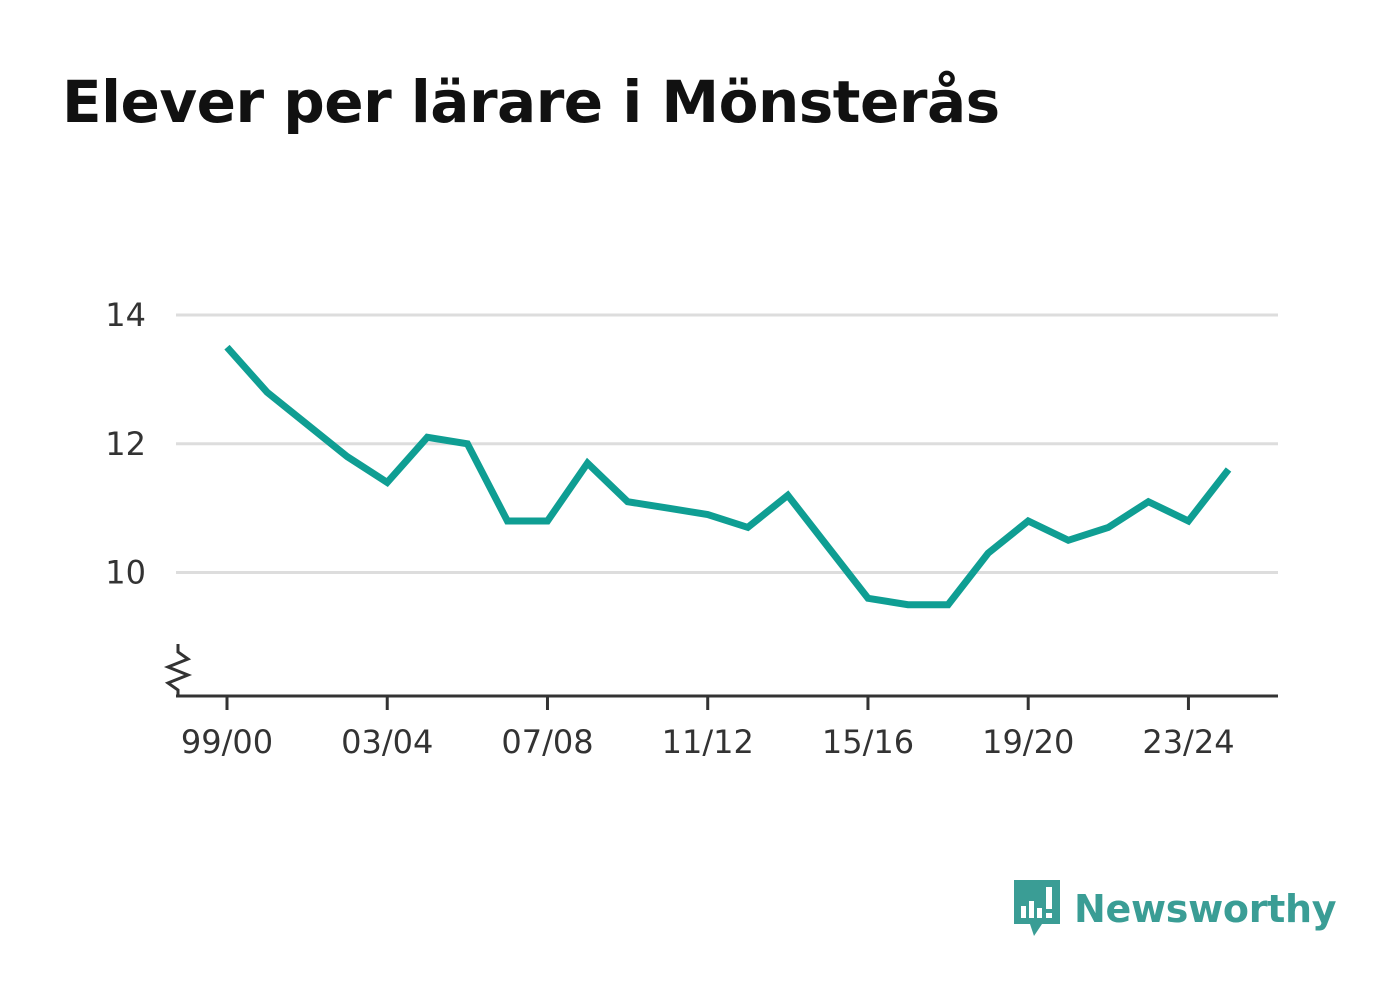 The height and width of the screenshot is (999, 1382). I want to click on y-tick-label-12: 12, so click(125, 444).